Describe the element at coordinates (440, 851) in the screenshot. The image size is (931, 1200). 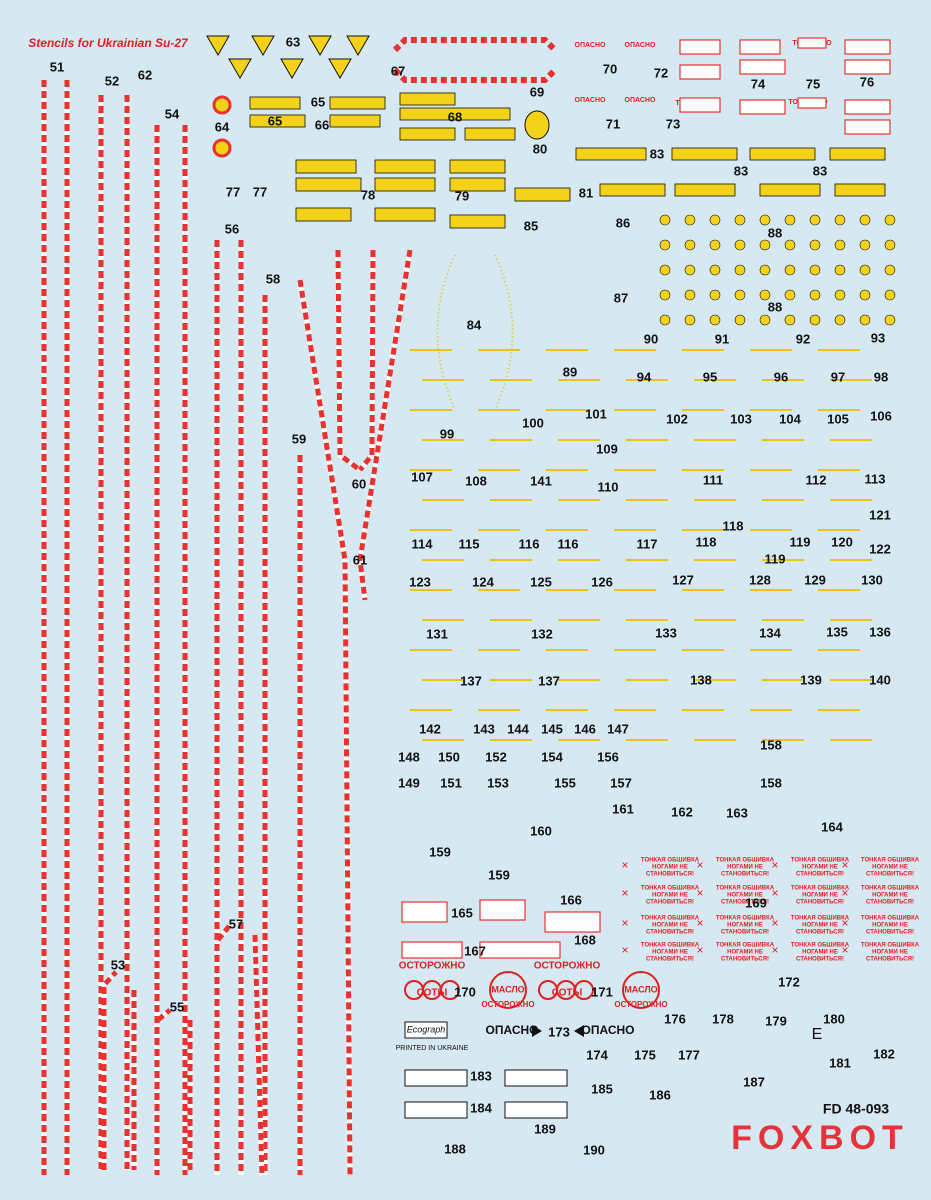
I see `number-label: 159` at that location.